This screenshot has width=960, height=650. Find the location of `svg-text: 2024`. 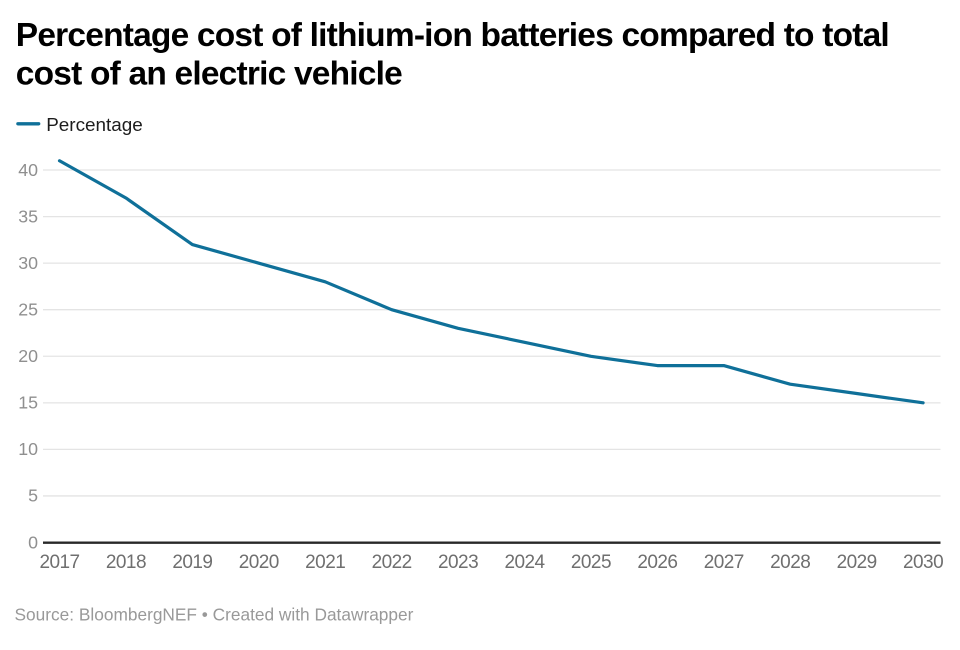

svg-text: 2024 is located at coordinates (524, 562).